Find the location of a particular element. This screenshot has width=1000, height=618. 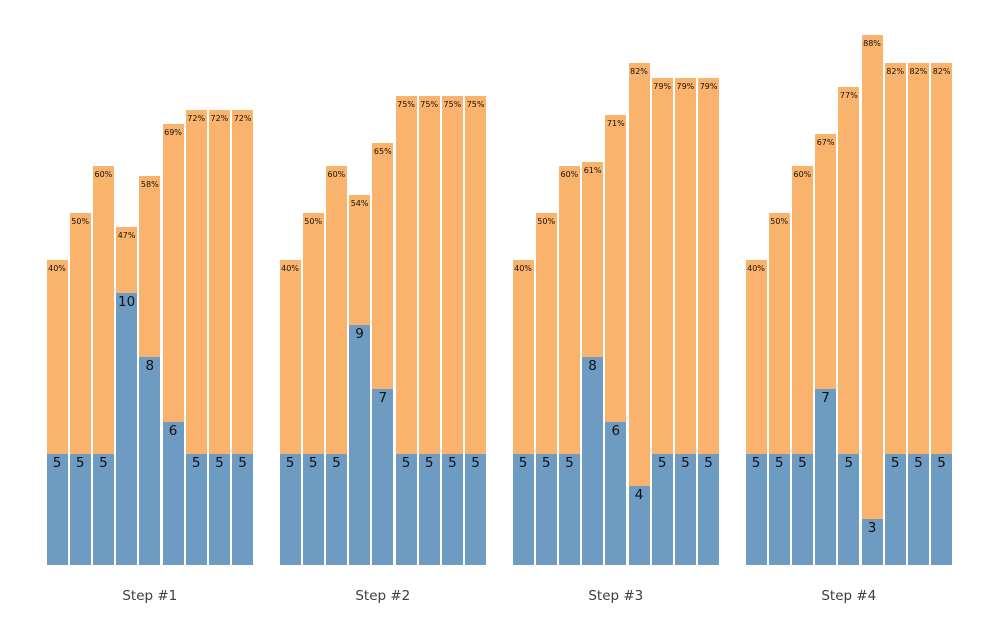

percent-label: 67% is located at coordinates (825, 142).